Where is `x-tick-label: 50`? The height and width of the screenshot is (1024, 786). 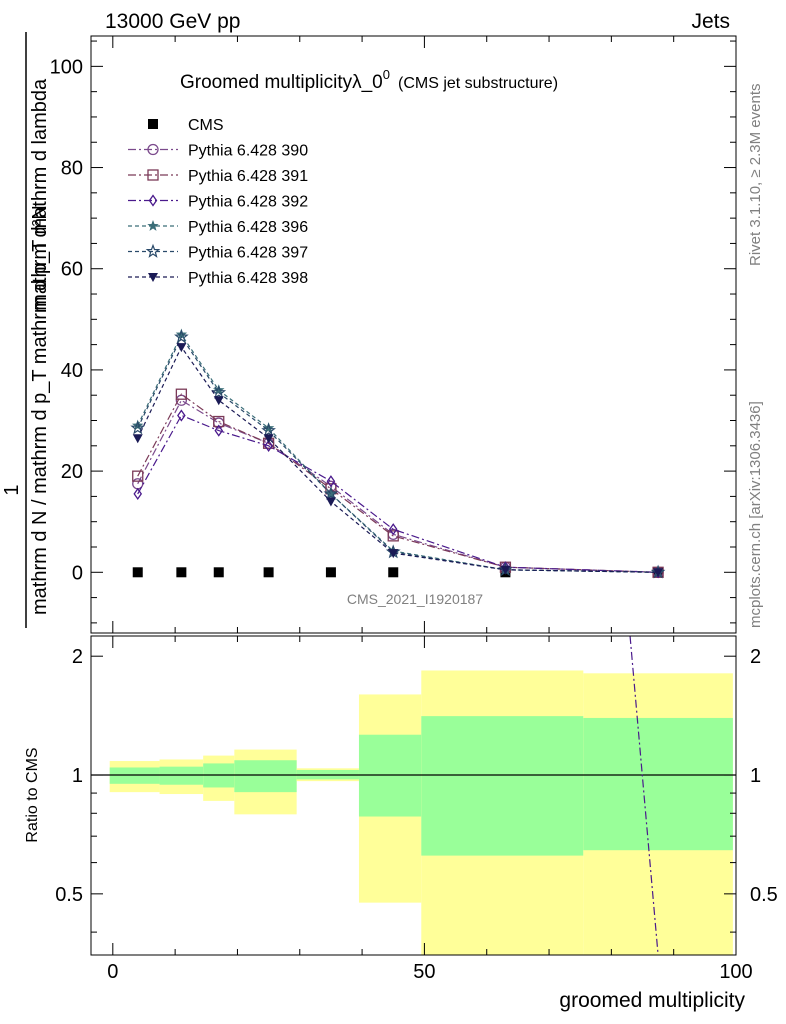
x-tick-label: 50 is located at coordinates (424, 972).